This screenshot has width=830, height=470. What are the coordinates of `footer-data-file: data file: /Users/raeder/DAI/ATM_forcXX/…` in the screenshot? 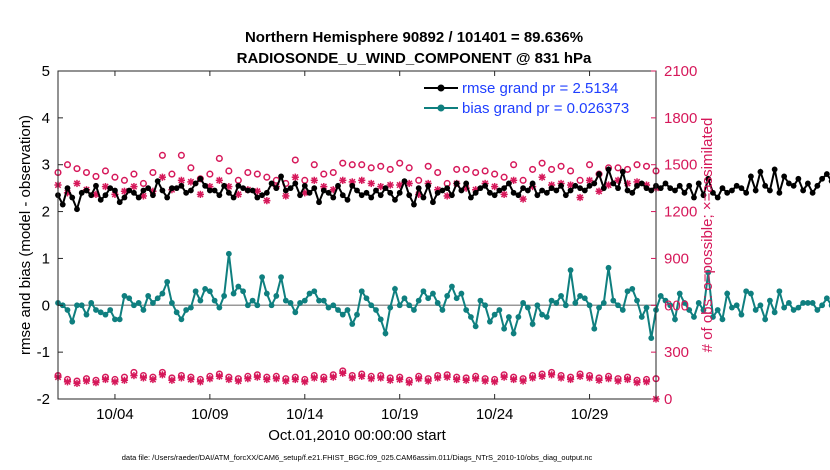 It's located at (357, 457).